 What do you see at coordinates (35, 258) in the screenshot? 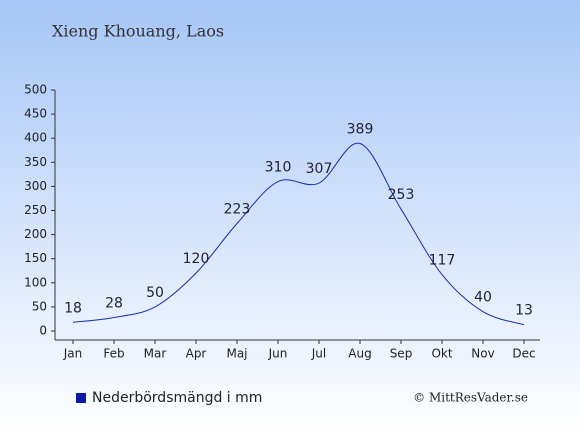
I see `y-tick-label: 150` at bounding box center [35, 258].